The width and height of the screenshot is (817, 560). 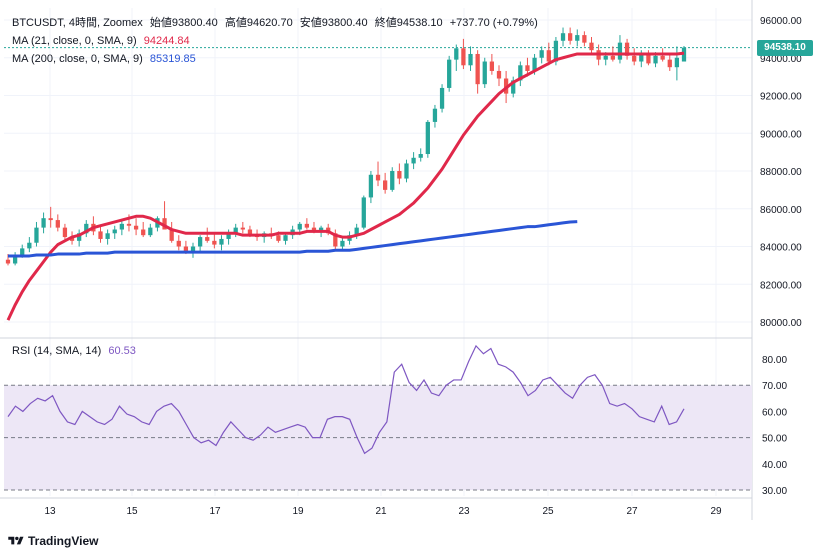 What do you see at coordinates (50, 511) in the screenshot?
I see `time-tick-label: 13` at bounding box center [50, 511].